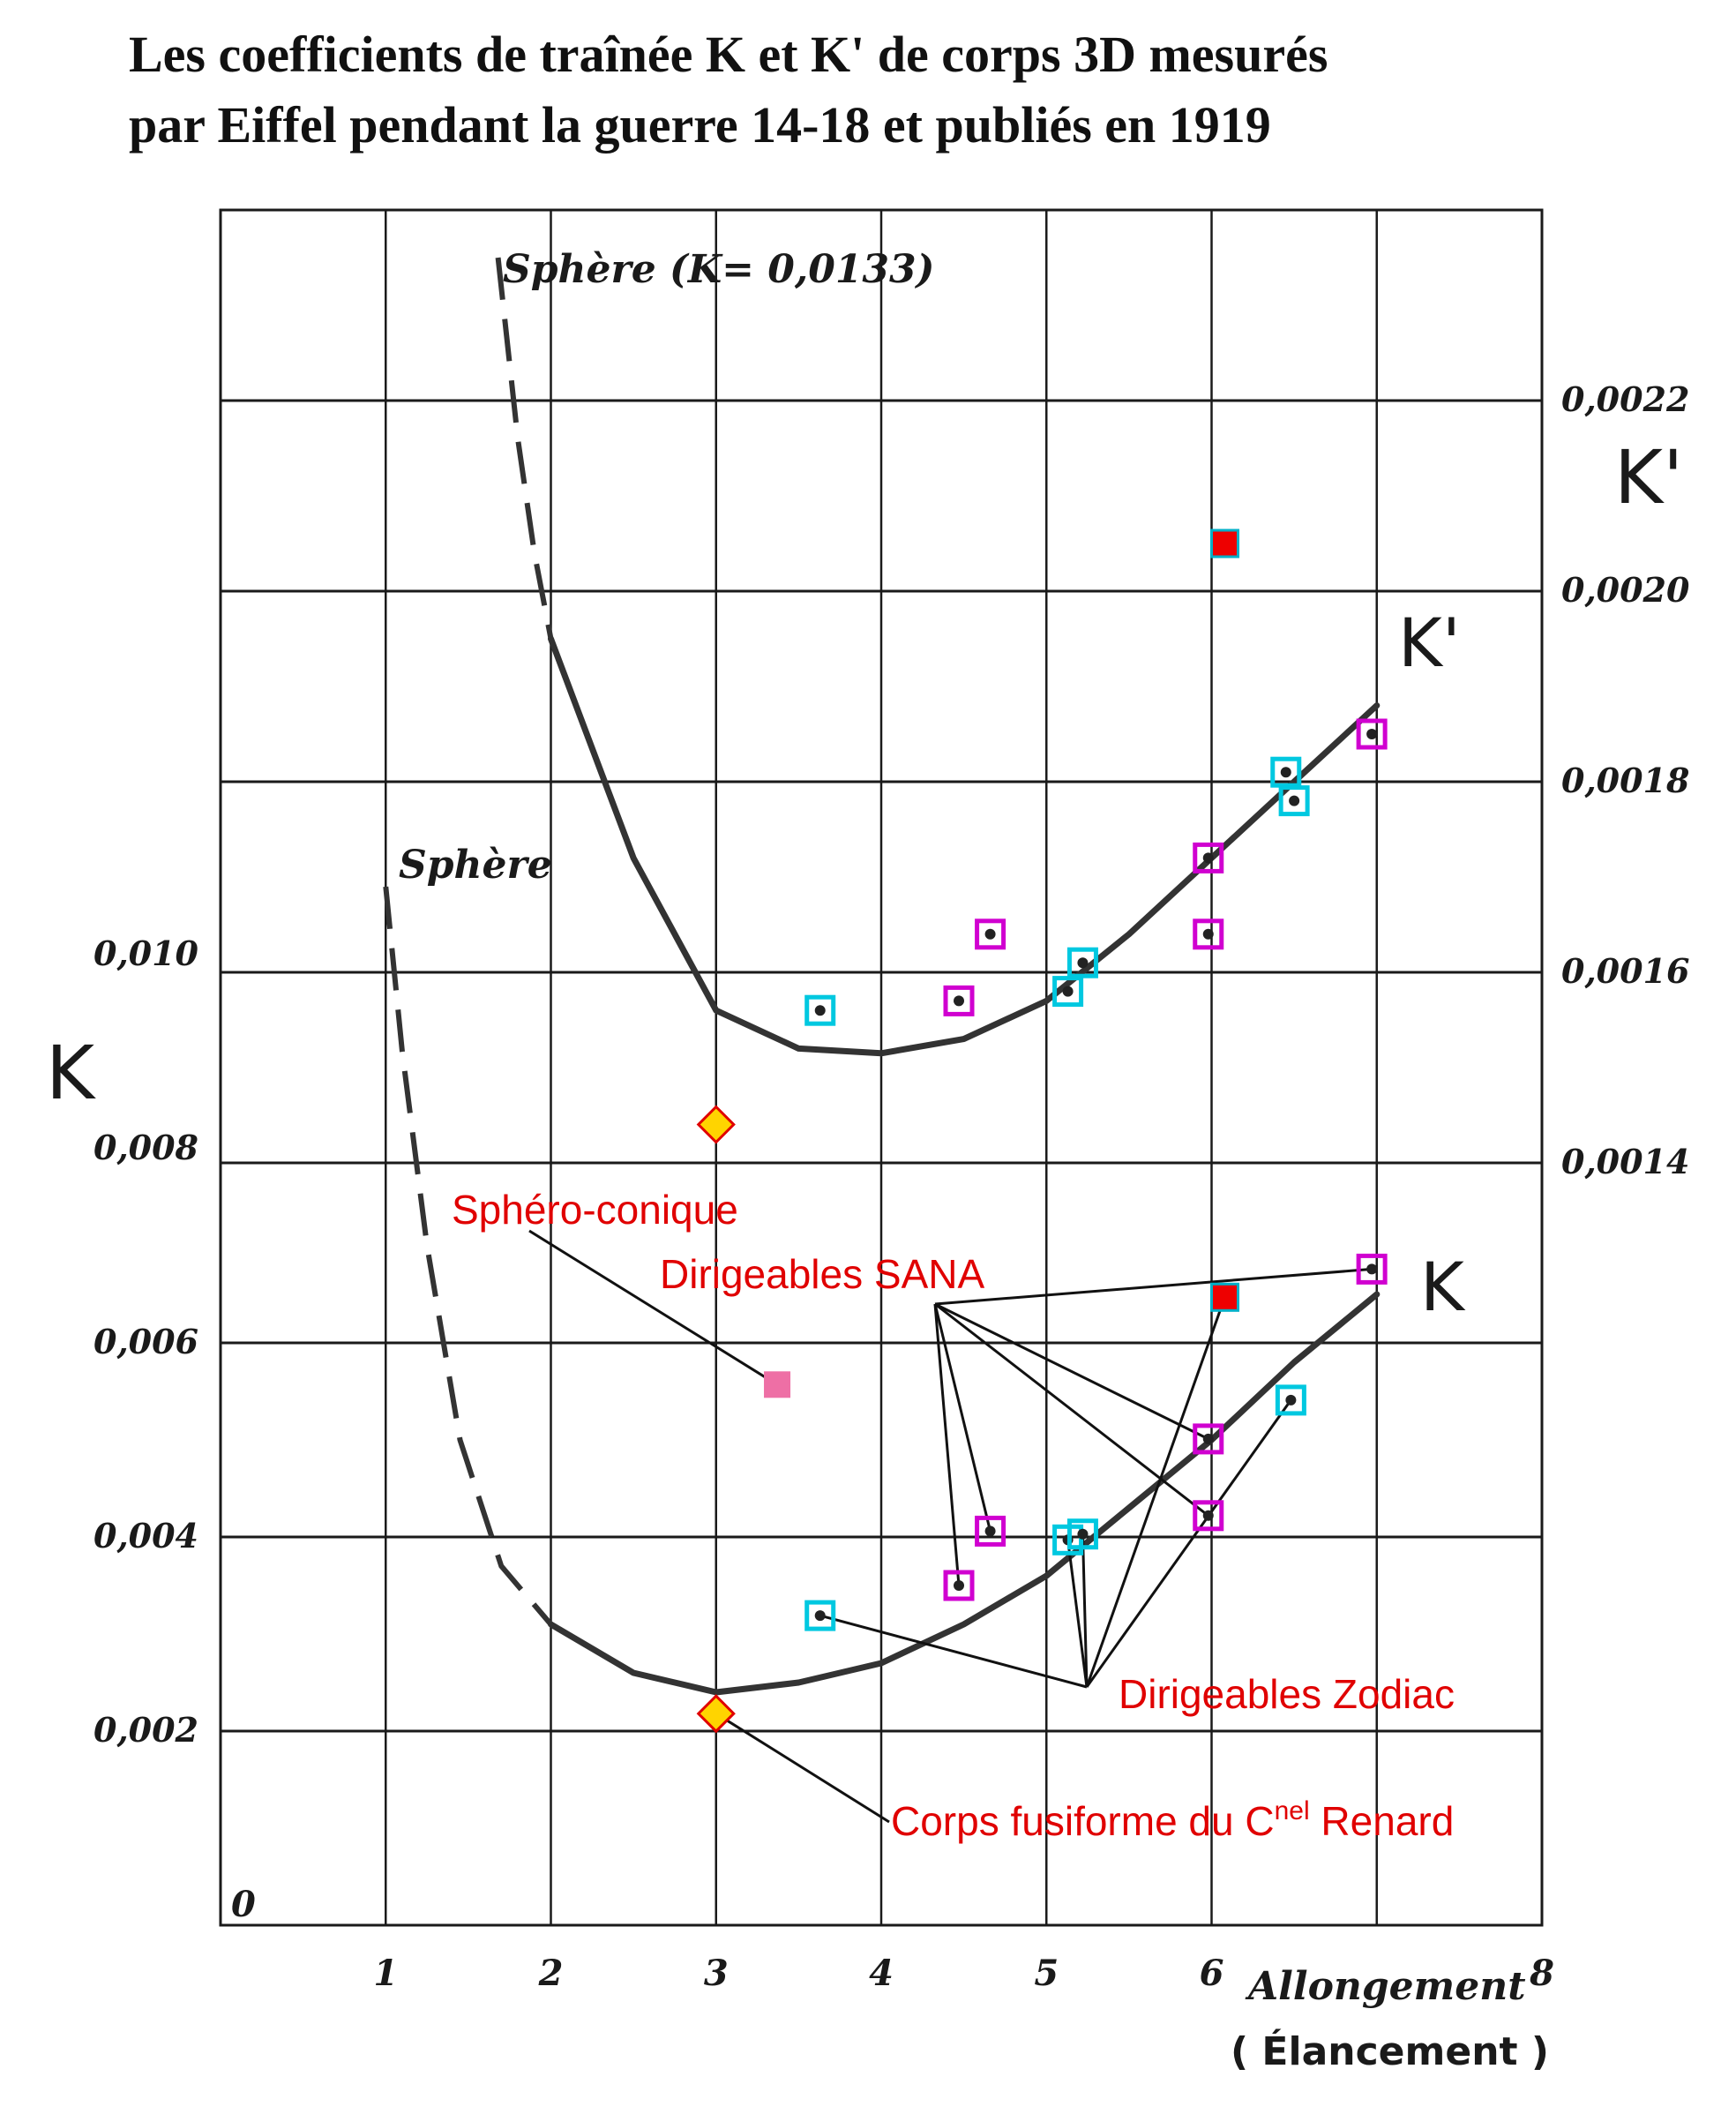 The width and height of the screenshot is (1736, 2114). Describe the element at coordinates (146, 1147) in the screenshot. I see `y-left-tick-label: 0,008` at that location.